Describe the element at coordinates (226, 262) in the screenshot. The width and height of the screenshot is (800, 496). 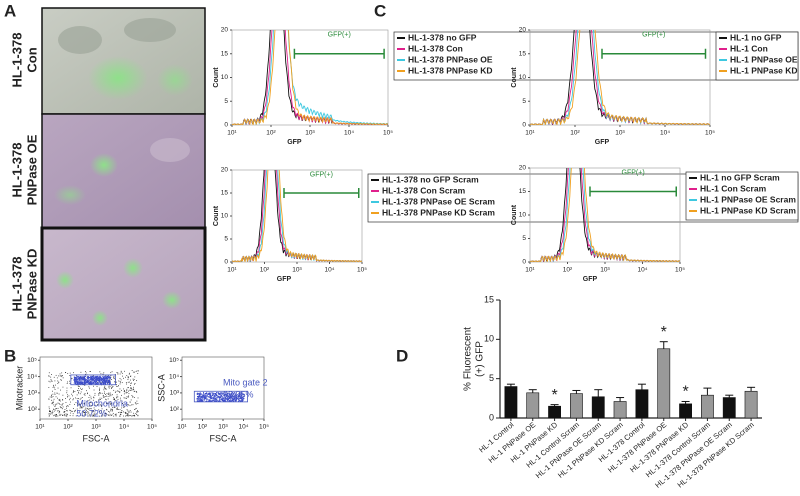
I see `y-tick-label: 0` at that location.